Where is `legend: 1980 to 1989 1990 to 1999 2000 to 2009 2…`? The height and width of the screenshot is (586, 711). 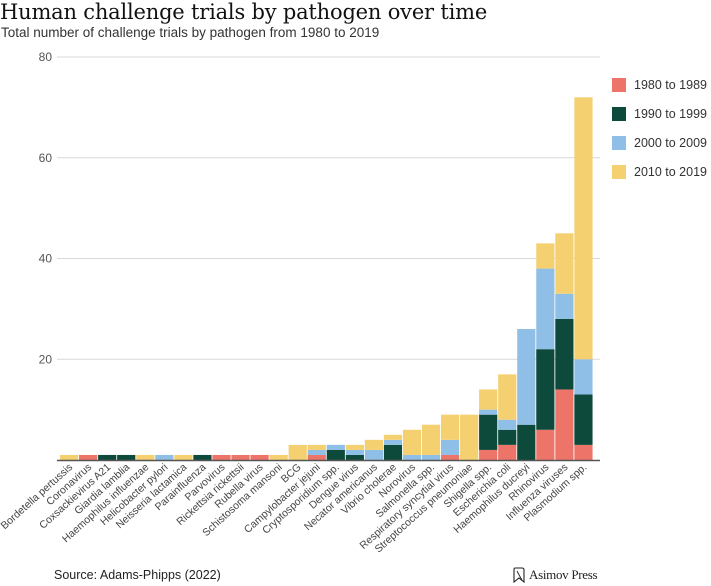 legend: 1980 to 1989 1990 to 1999 2000 to 2009 2… is located at coordinates (659, 134).